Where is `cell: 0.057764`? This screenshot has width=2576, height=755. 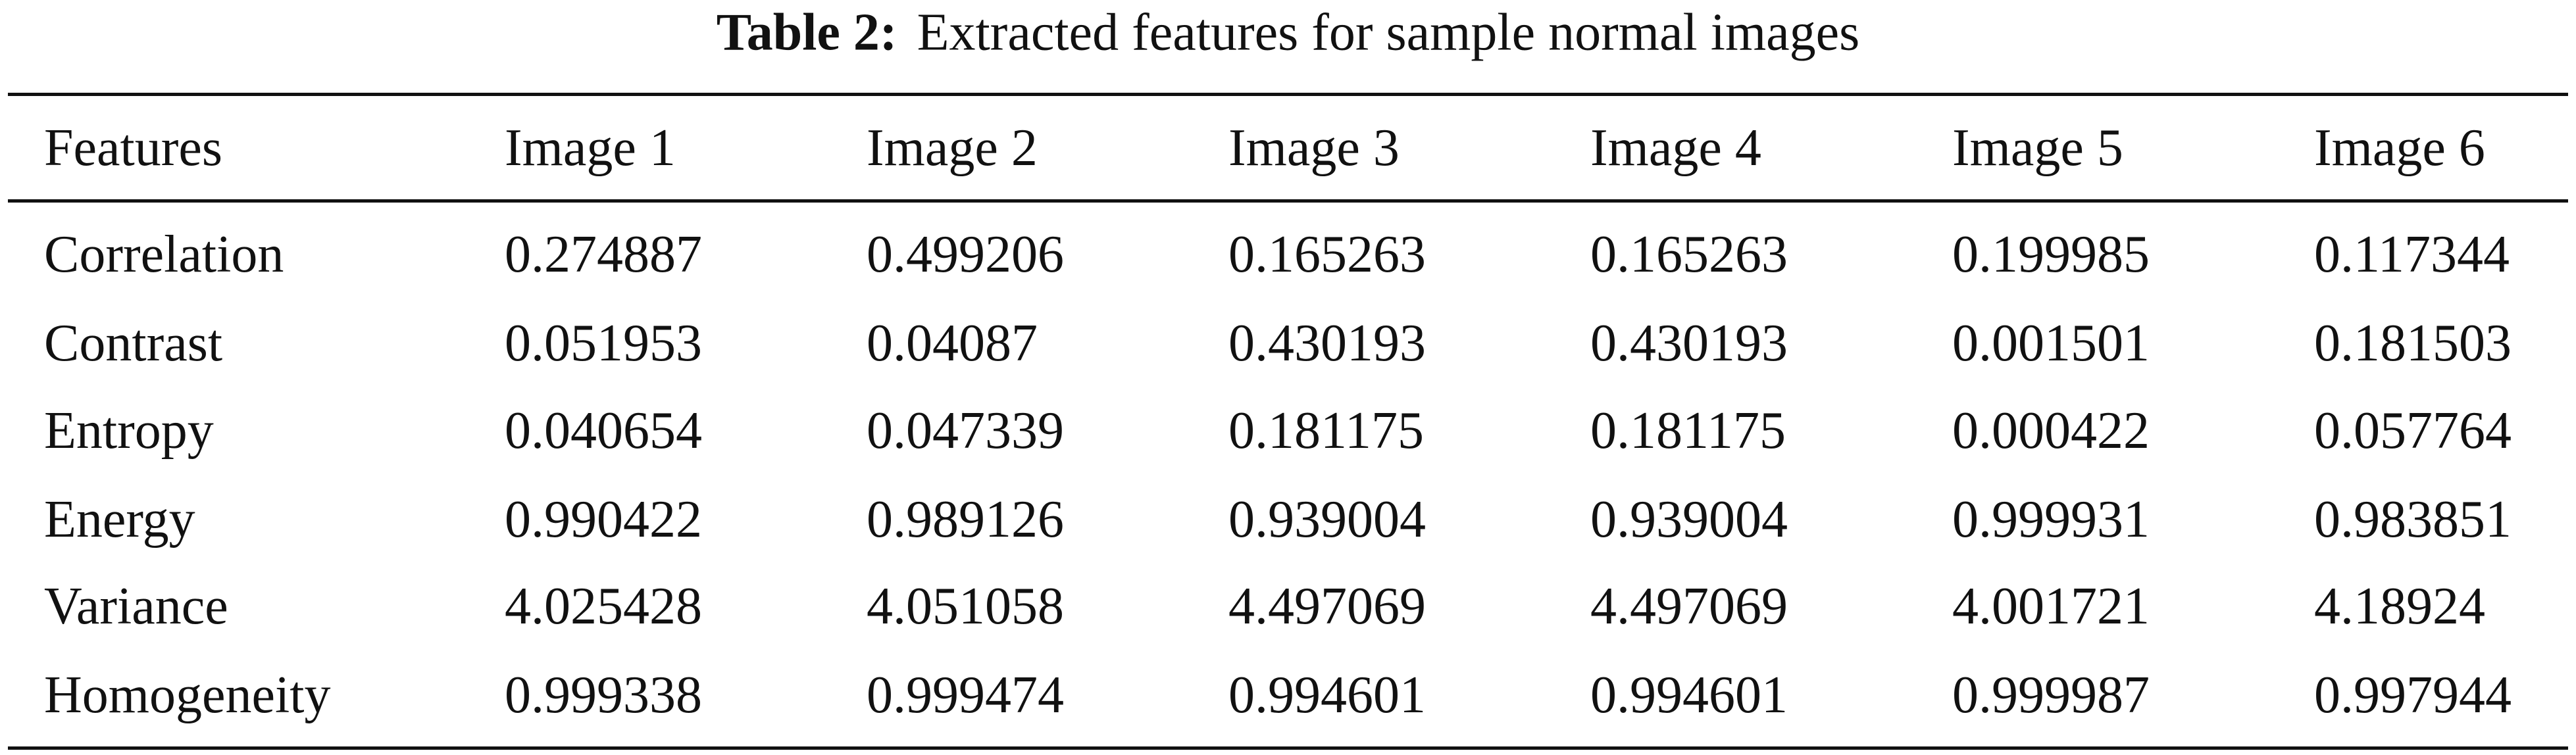
cell: 0.057764 is located at coordinates (2413, 431).